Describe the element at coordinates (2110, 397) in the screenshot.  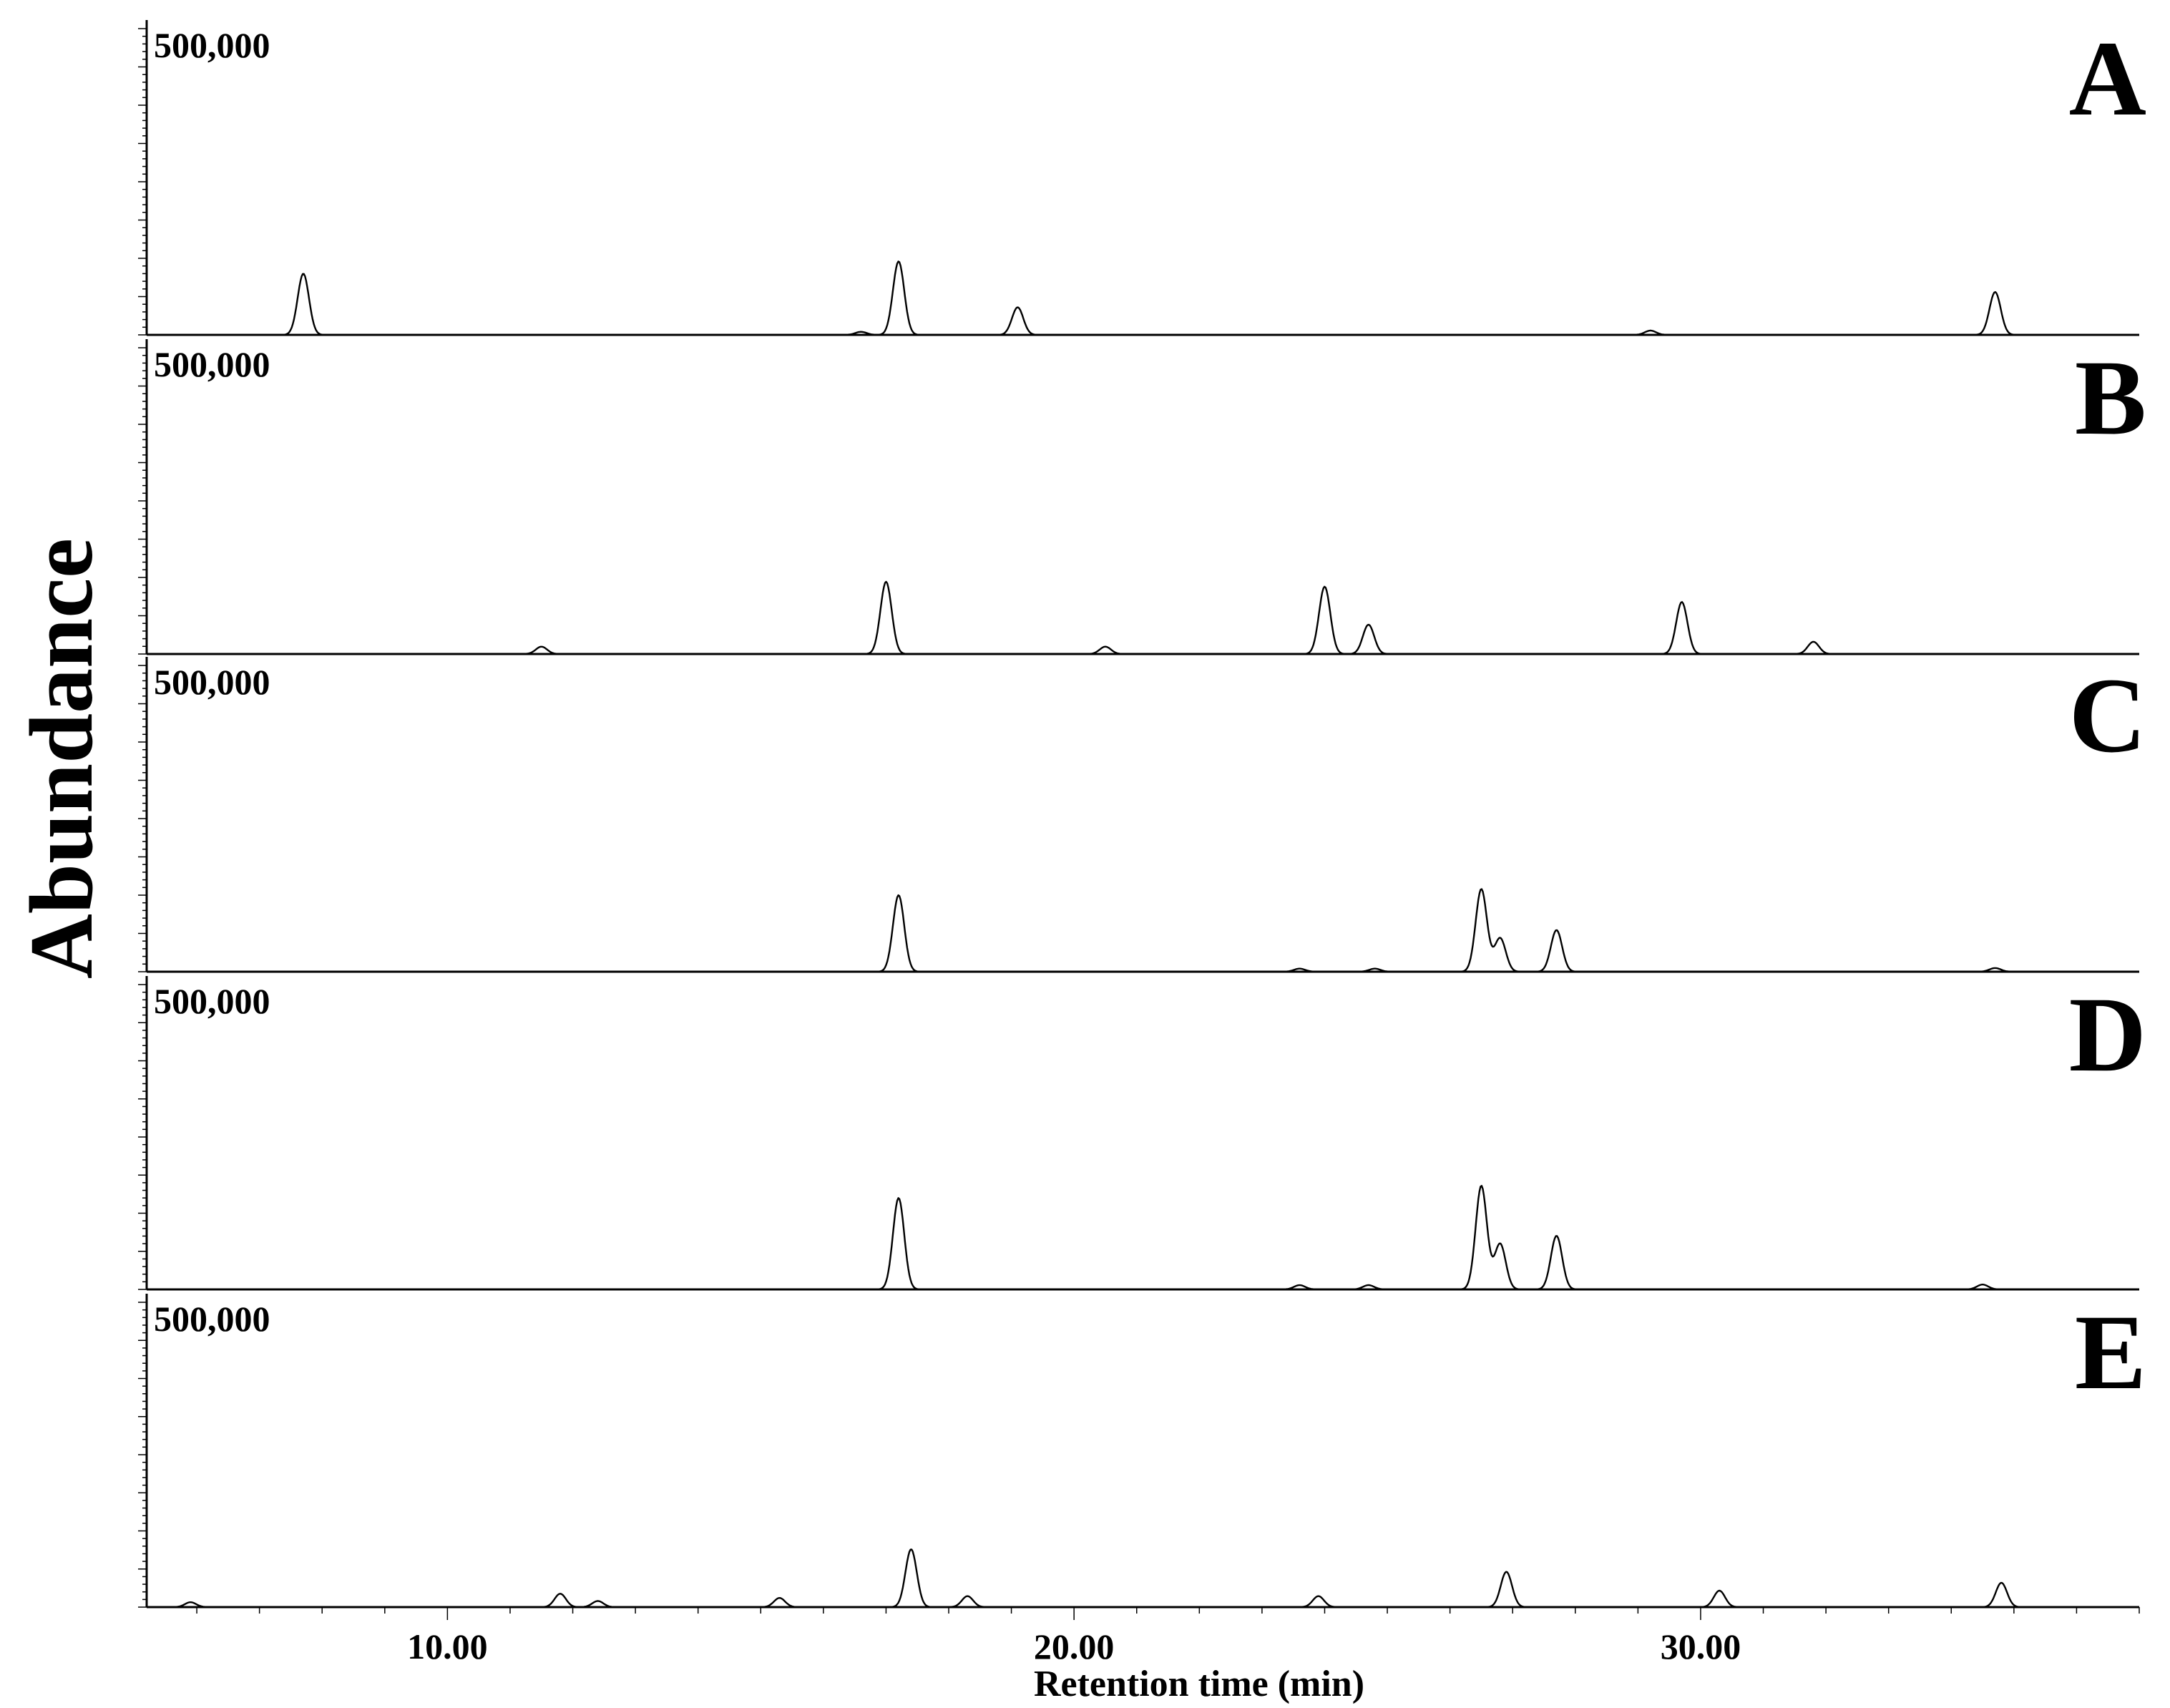
I see `panel-letter: B` at that location.